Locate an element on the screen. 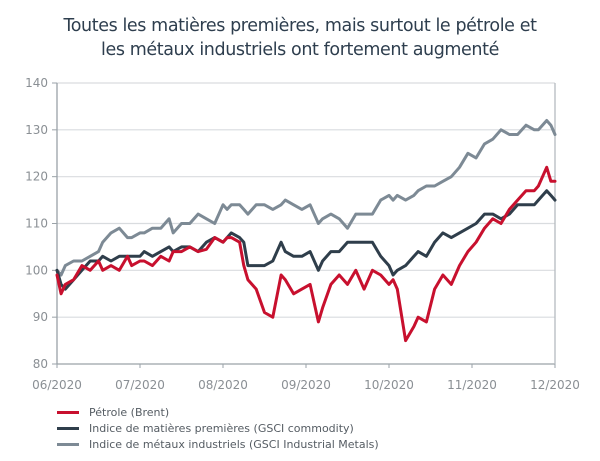 Image resolution: width=600 pixels, height=461 pixels. x-tick-label: 11/2020 is located at coordinates (472, 385).